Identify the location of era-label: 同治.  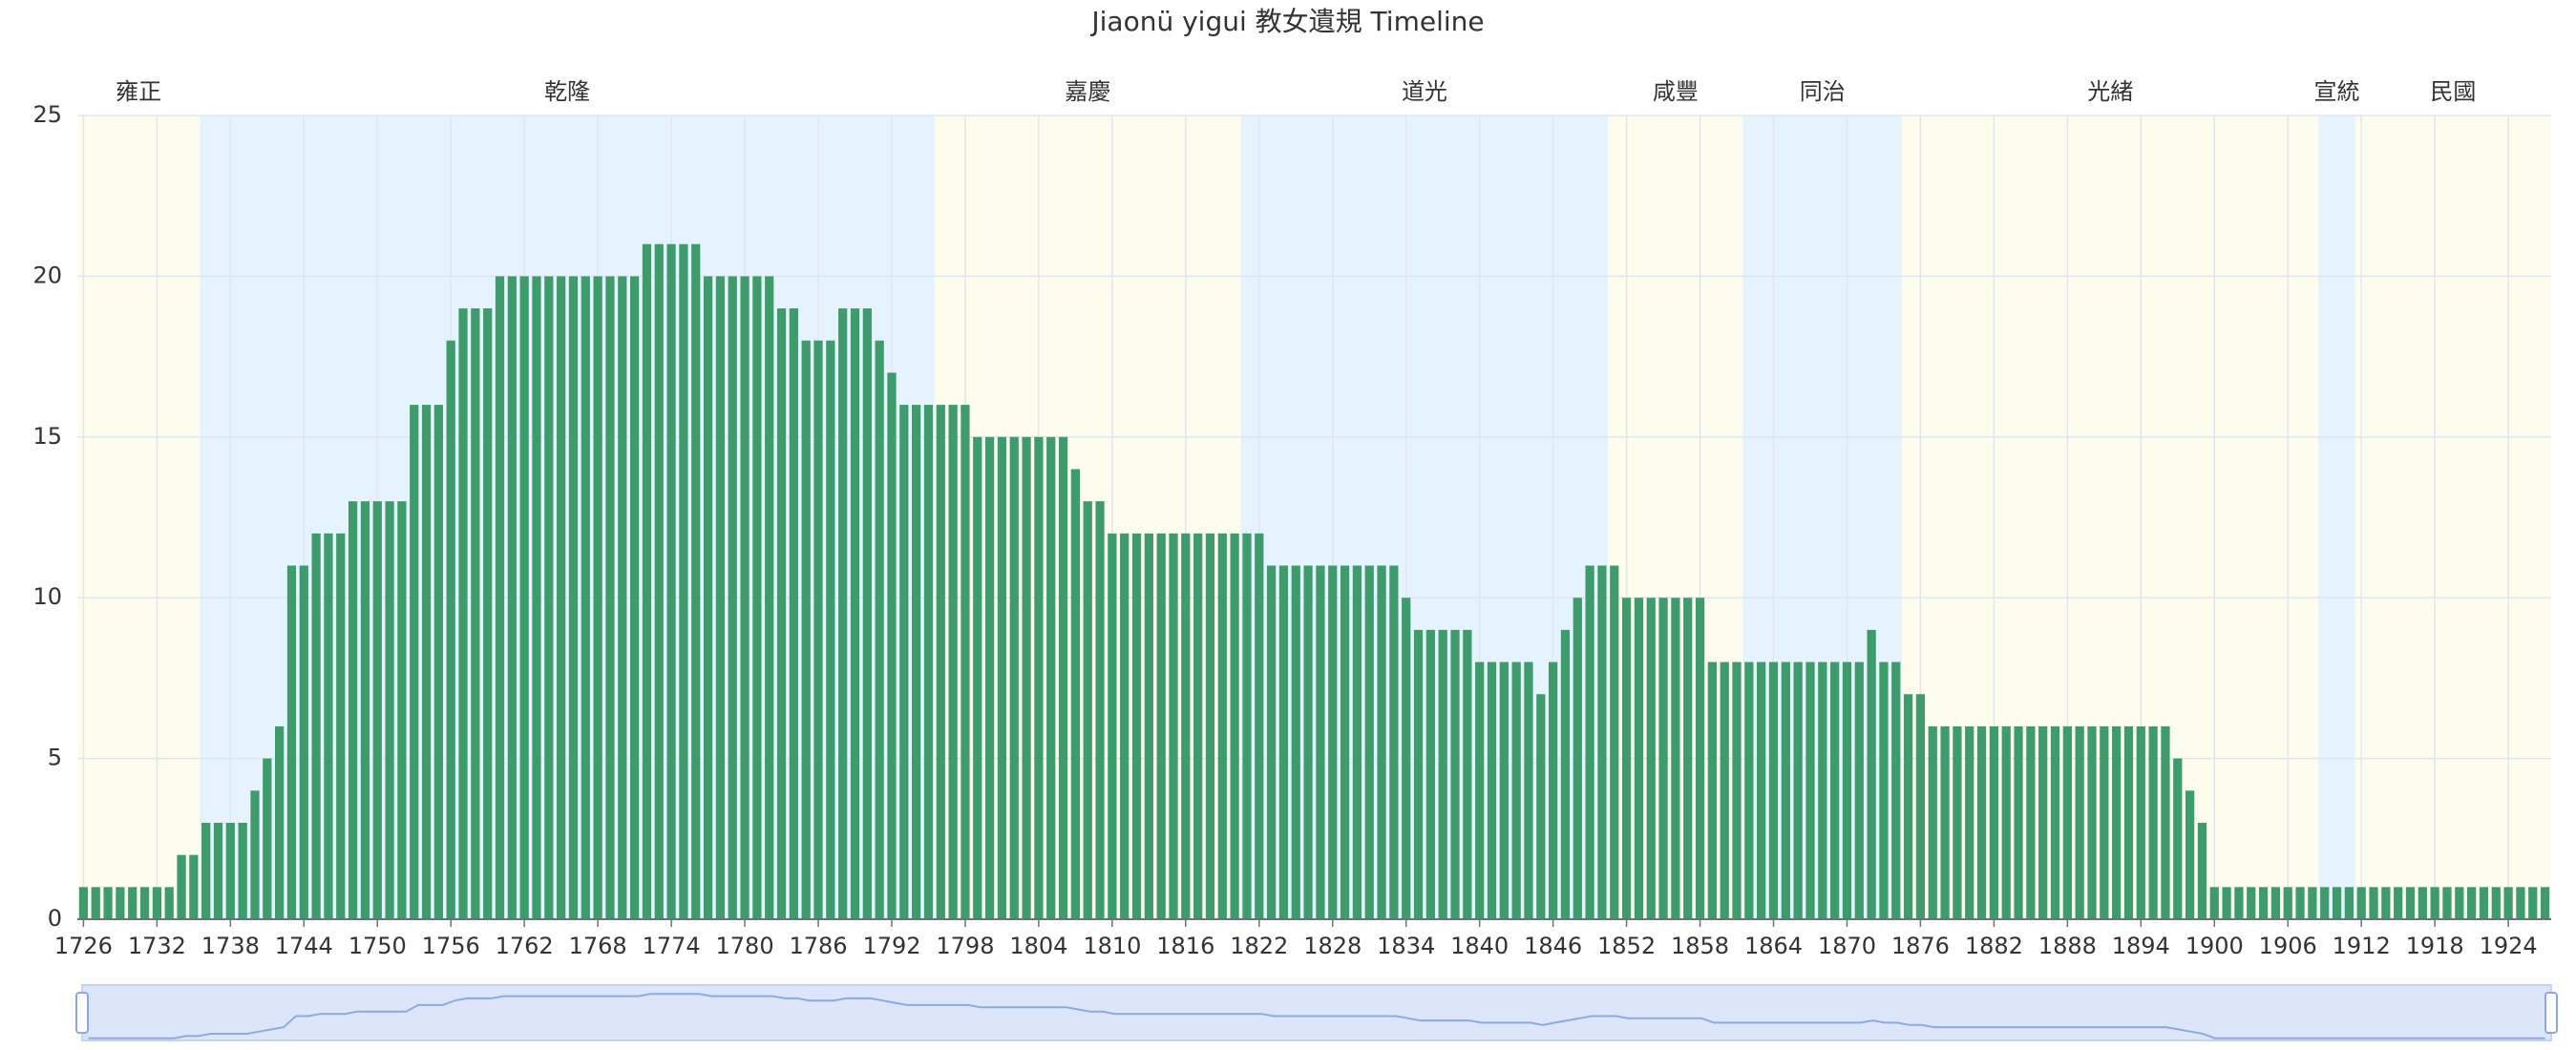
(1823, 92).